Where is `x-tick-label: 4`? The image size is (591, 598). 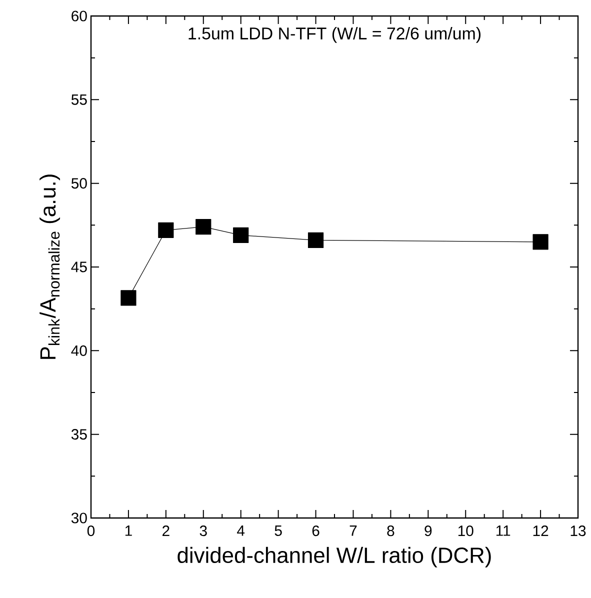
x-tick-label: 4 is located at coordinates (241, 531).